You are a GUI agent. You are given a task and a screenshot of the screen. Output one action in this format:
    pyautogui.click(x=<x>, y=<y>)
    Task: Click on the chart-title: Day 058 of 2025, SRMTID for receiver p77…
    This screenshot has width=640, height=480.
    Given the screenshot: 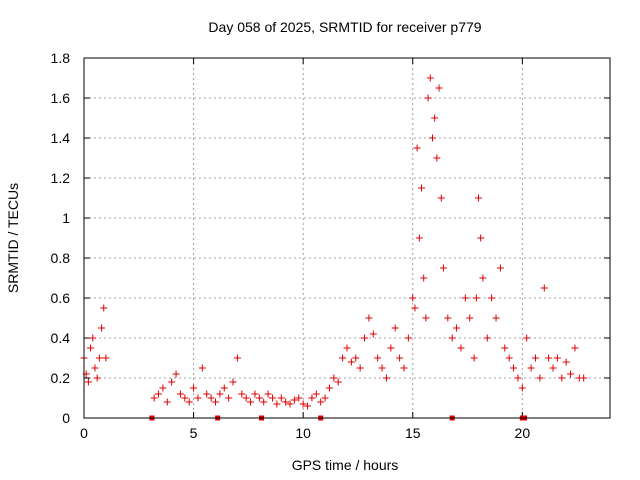 What is the action you would take?
    pyautogui.click(x=344, y=27)
    